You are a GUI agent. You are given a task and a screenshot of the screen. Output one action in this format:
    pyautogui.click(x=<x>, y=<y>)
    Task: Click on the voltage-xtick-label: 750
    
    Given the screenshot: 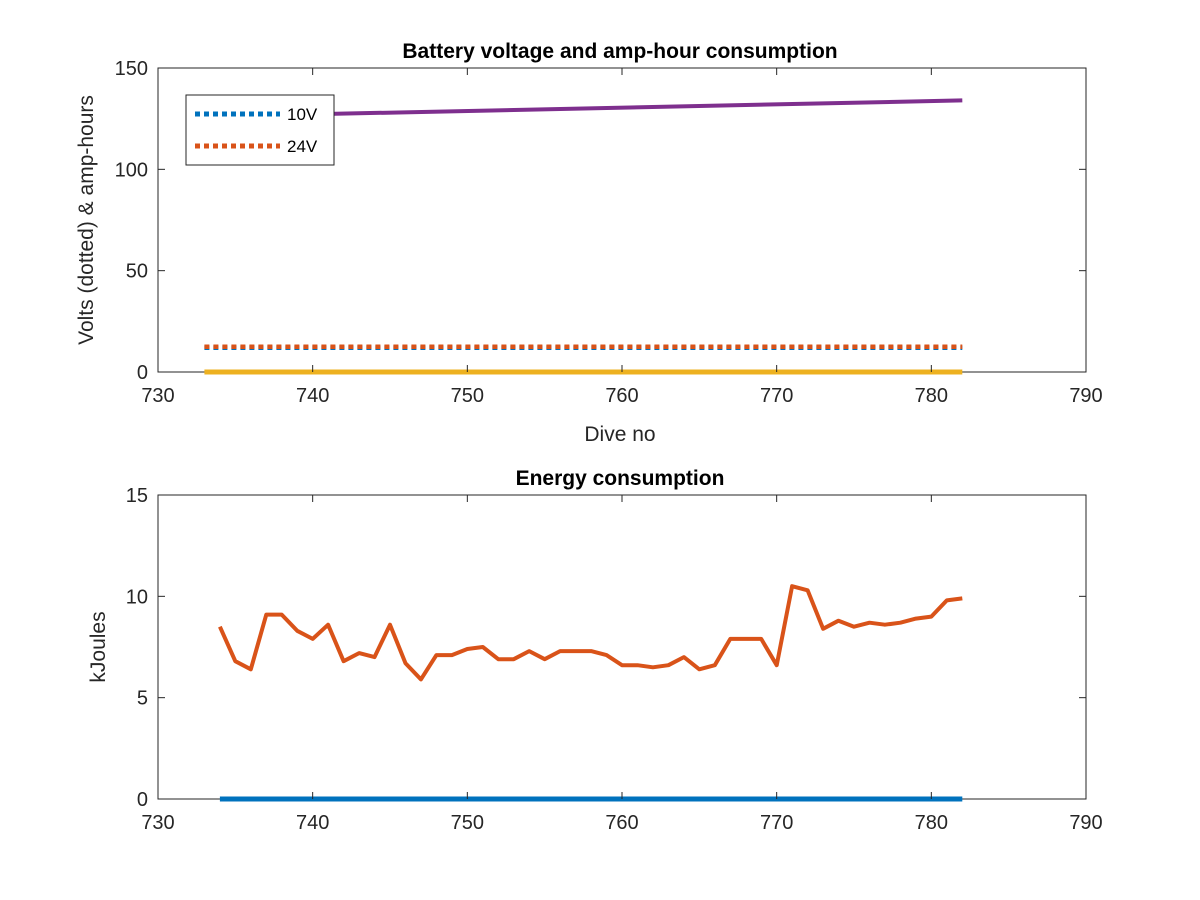 What is the action you would take?
    pyautogui.click(x=467, y=396)
    